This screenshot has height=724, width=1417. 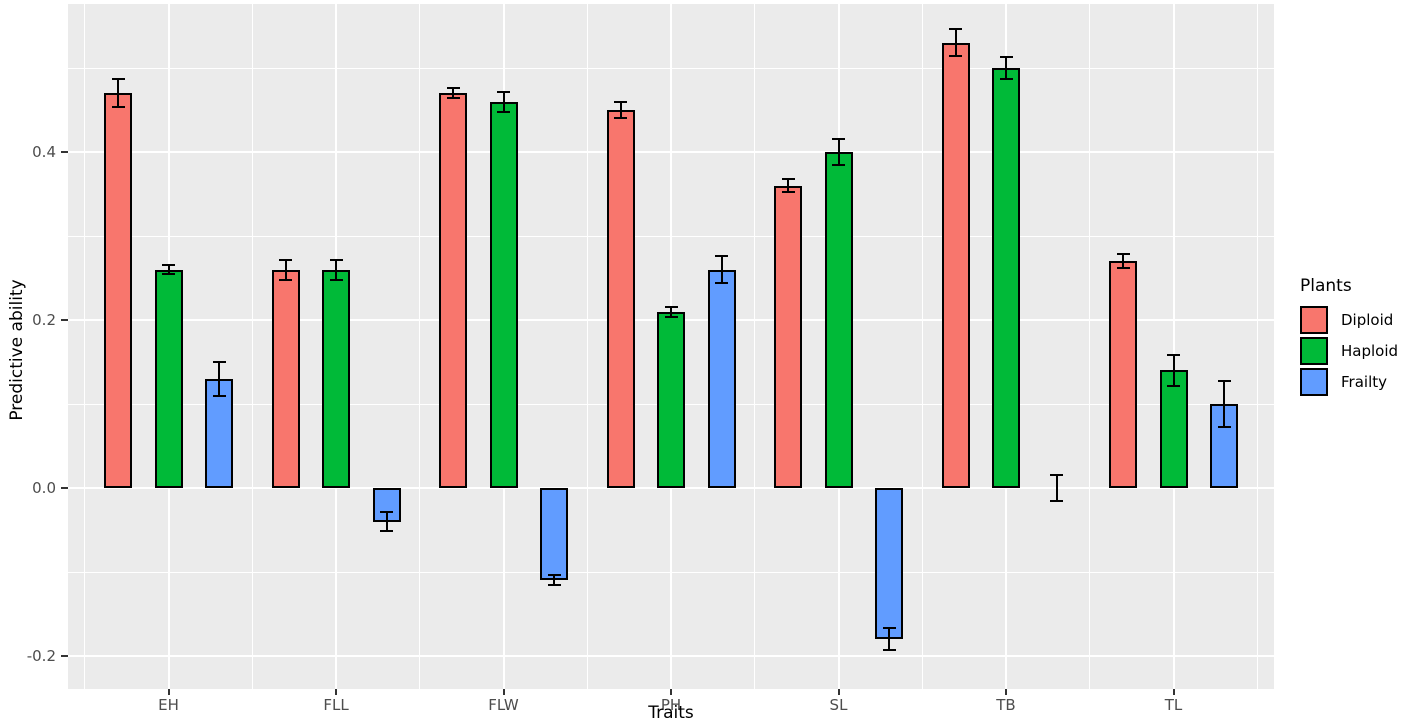 What do you see at coordinates (671, 713) in the screenshot?
I see `x-axis-title: Traits` at bounding box center [671, 713].